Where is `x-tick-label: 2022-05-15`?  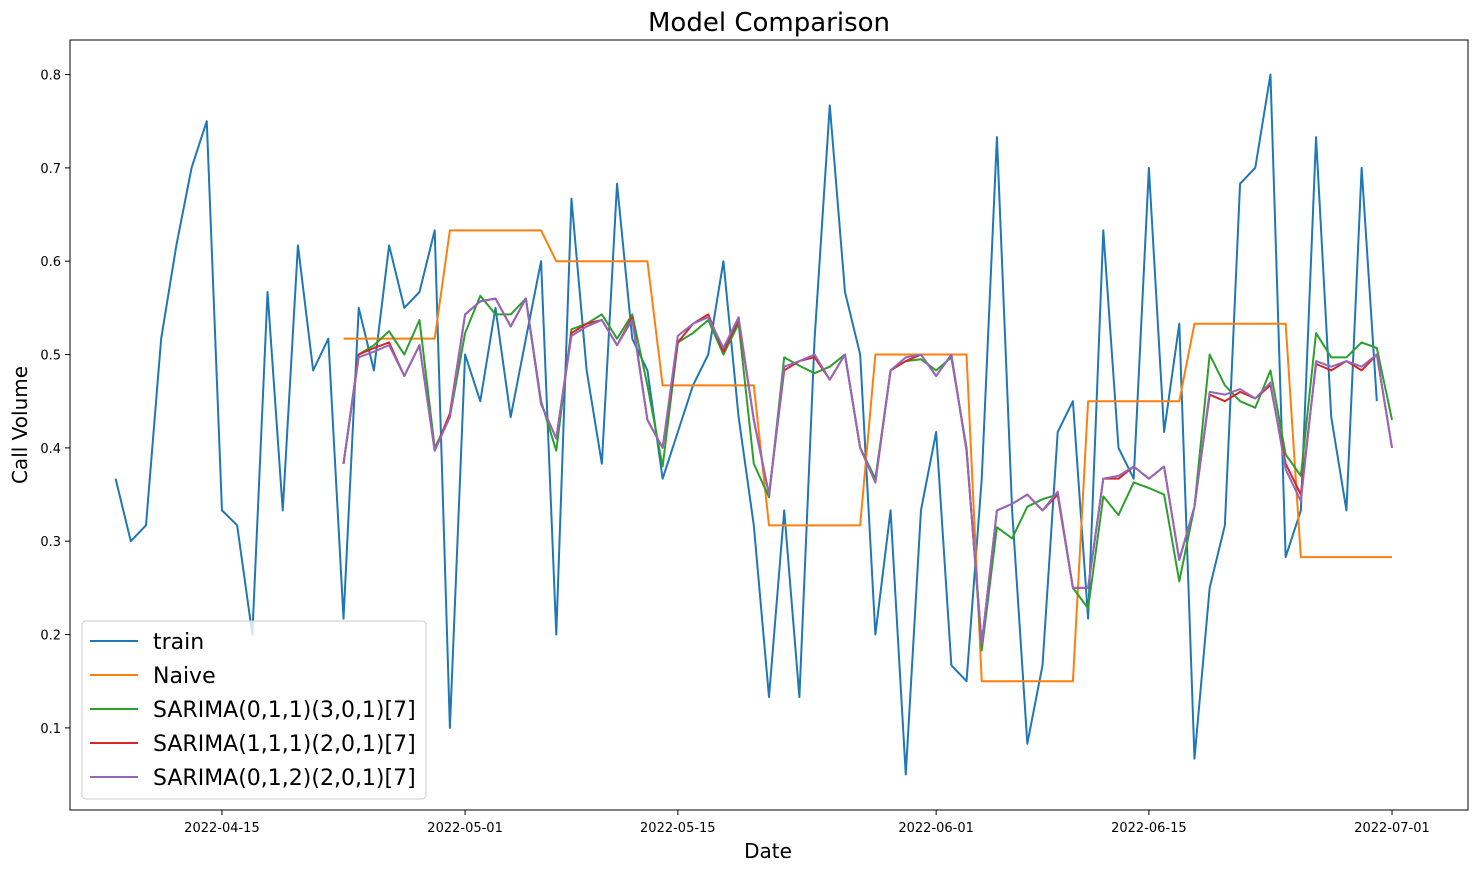
x-tick-label: 2022-05-15 is located at coordinates (678, 828).